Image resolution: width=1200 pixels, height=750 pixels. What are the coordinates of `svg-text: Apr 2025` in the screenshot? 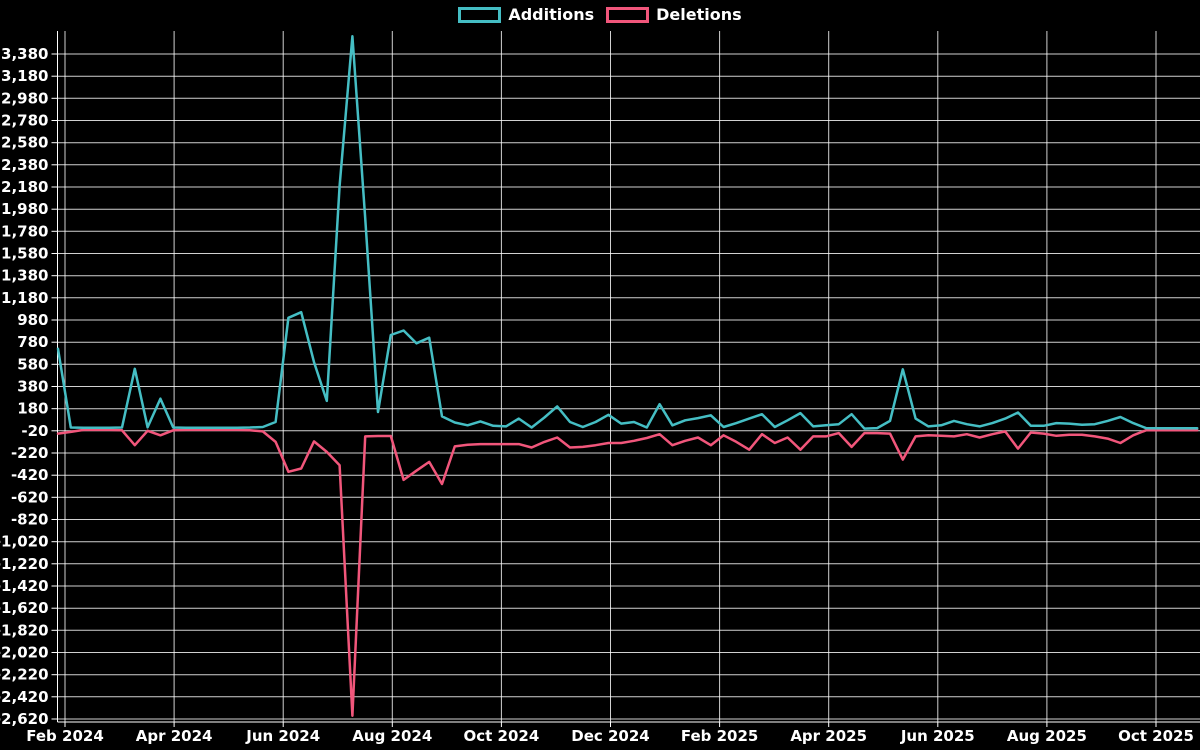 It's located at (828, 736).